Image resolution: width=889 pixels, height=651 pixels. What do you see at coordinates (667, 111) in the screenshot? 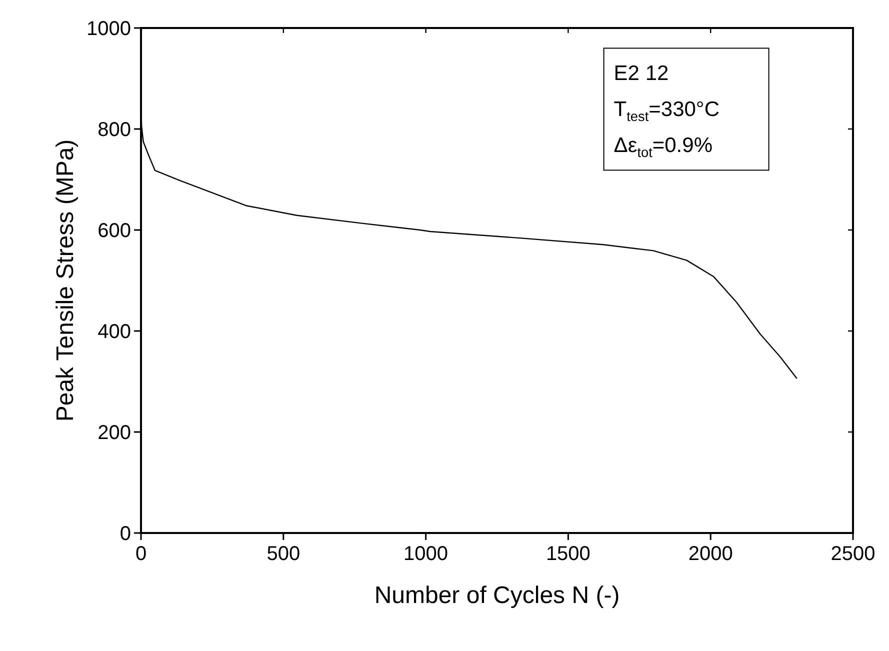
I see `annotation: T$_{test}$=330°C` at bounding box center [667, 111].